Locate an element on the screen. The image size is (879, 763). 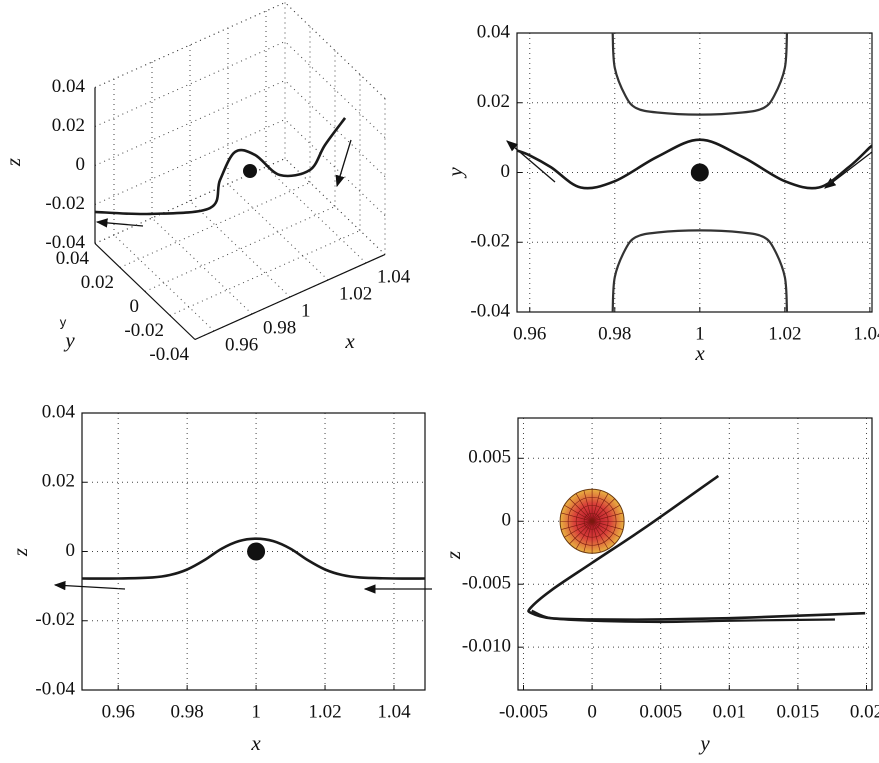
z-tick-label: 0.04 is located at coordinates (69, 86).